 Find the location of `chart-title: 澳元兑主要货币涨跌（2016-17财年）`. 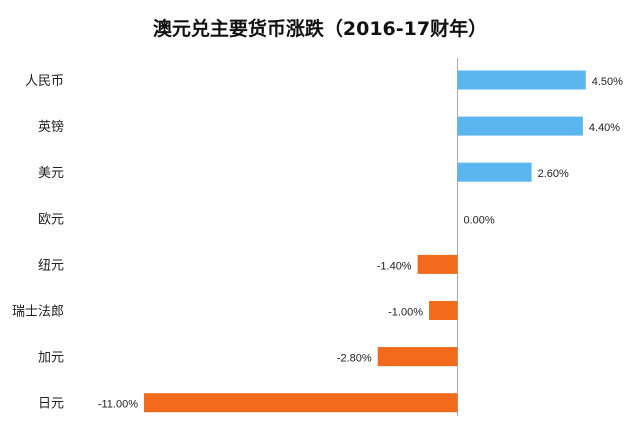

chart-title: 澳元兑主要货币涨跌（2016-17财年） is located at coordinates (320, 29).